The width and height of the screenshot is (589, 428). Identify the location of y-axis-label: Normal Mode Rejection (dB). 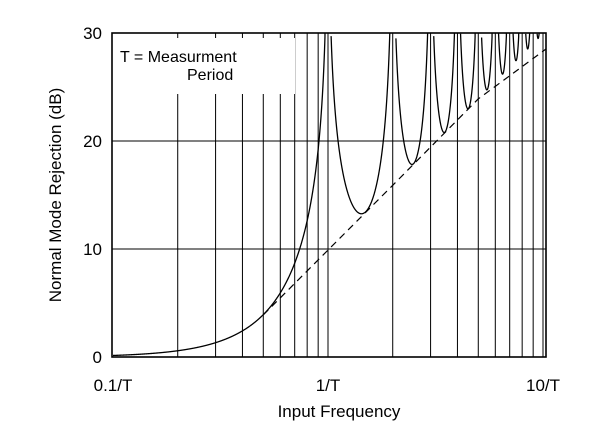
(55, 195).